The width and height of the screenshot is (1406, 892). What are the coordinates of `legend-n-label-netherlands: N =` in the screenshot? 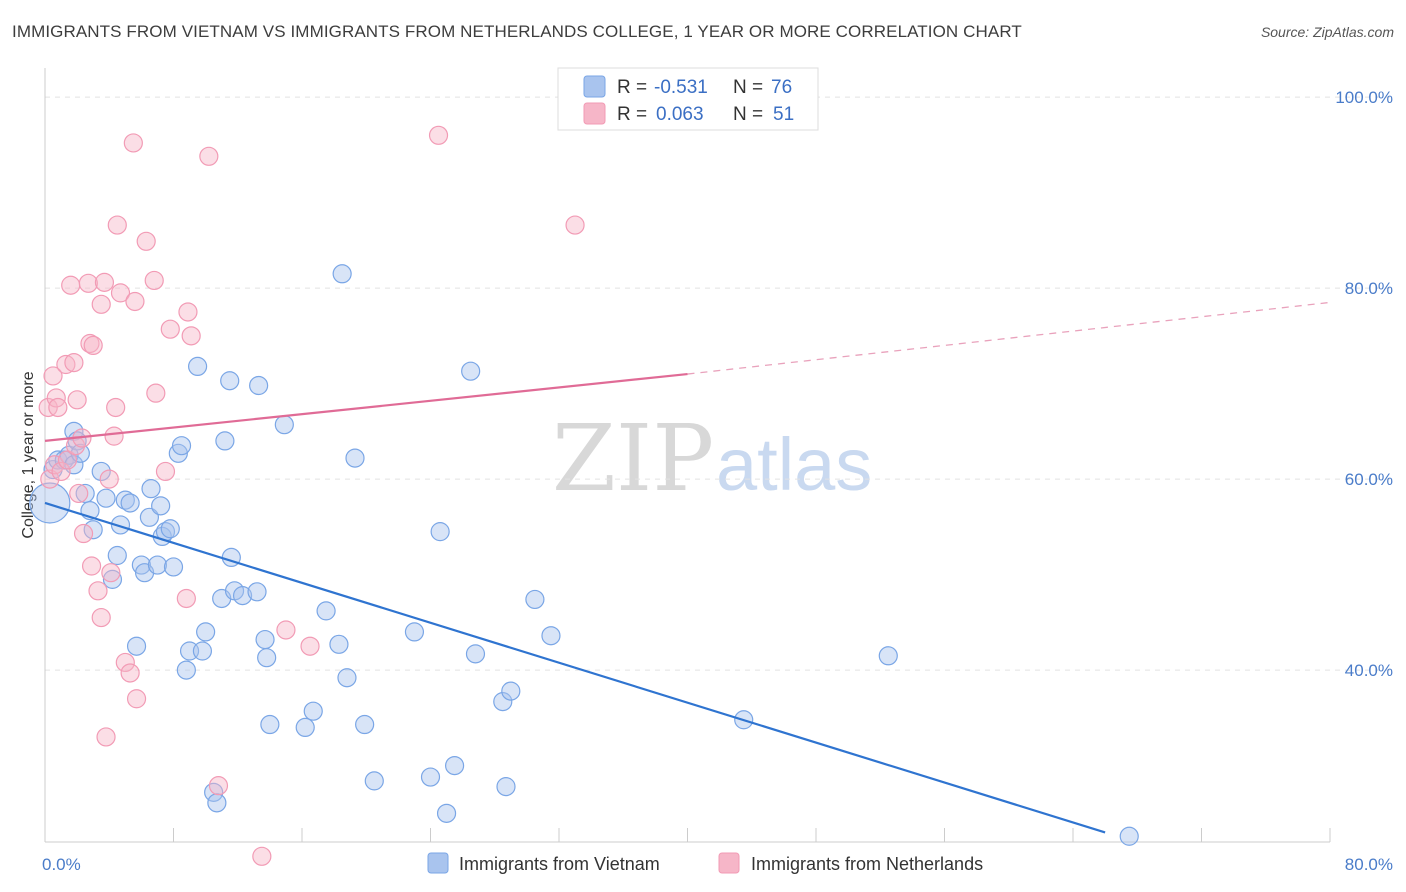 It's located at (748, 114).